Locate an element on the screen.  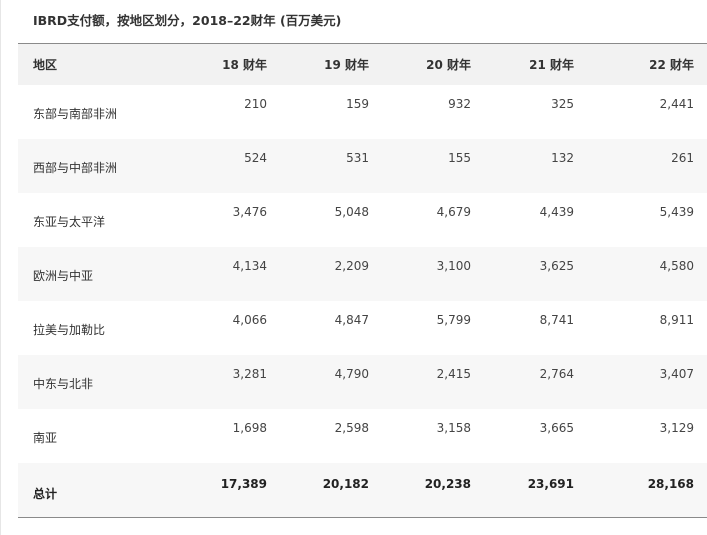
header-fy19: 19 财年 is located at coordinates (331, 64).